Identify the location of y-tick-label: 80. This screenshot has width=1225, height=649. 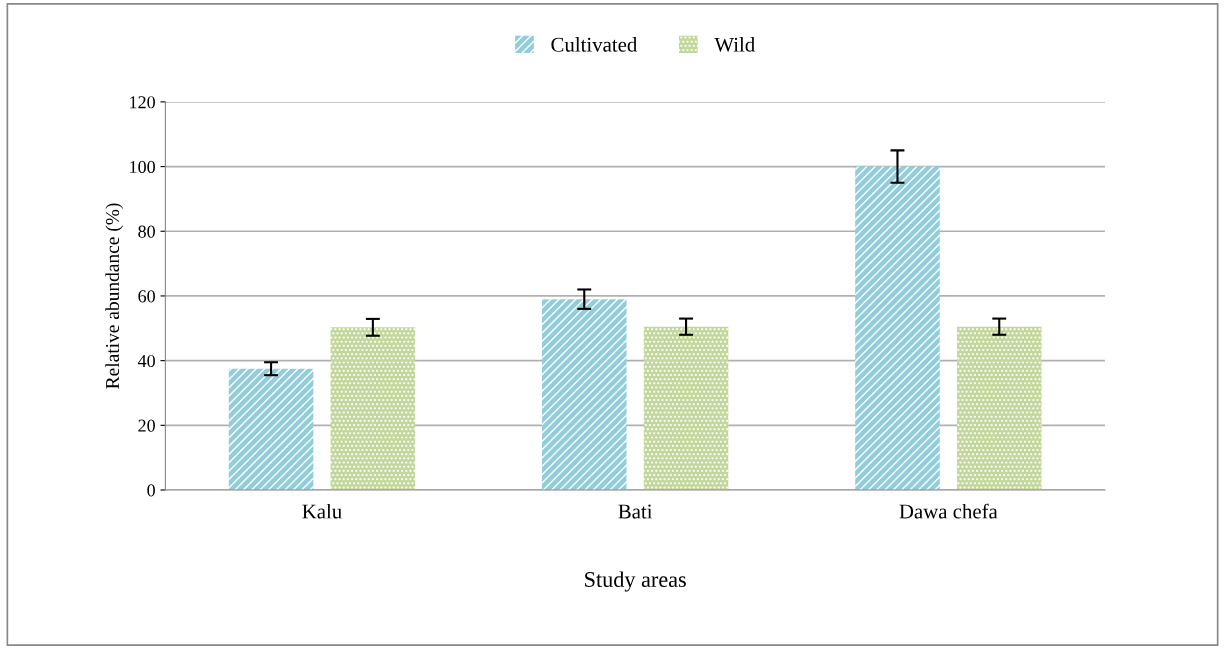
(146, 231).